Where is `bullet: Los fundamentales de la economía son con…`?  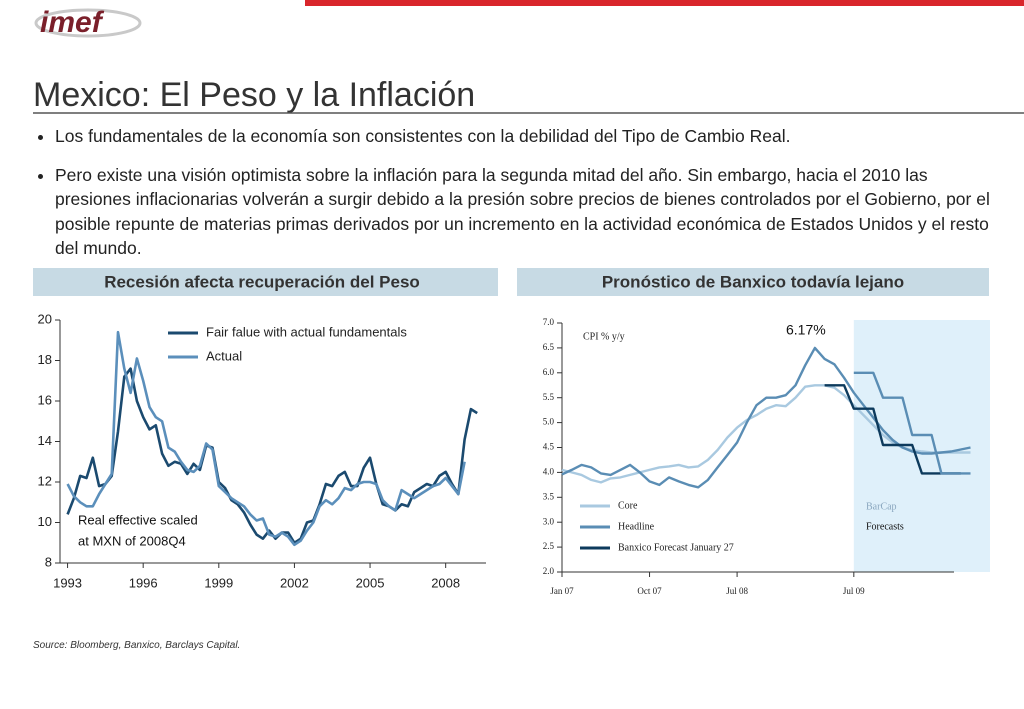 bullet: Los fundamentales de la economía son con… is located at coordinates (531, 136).